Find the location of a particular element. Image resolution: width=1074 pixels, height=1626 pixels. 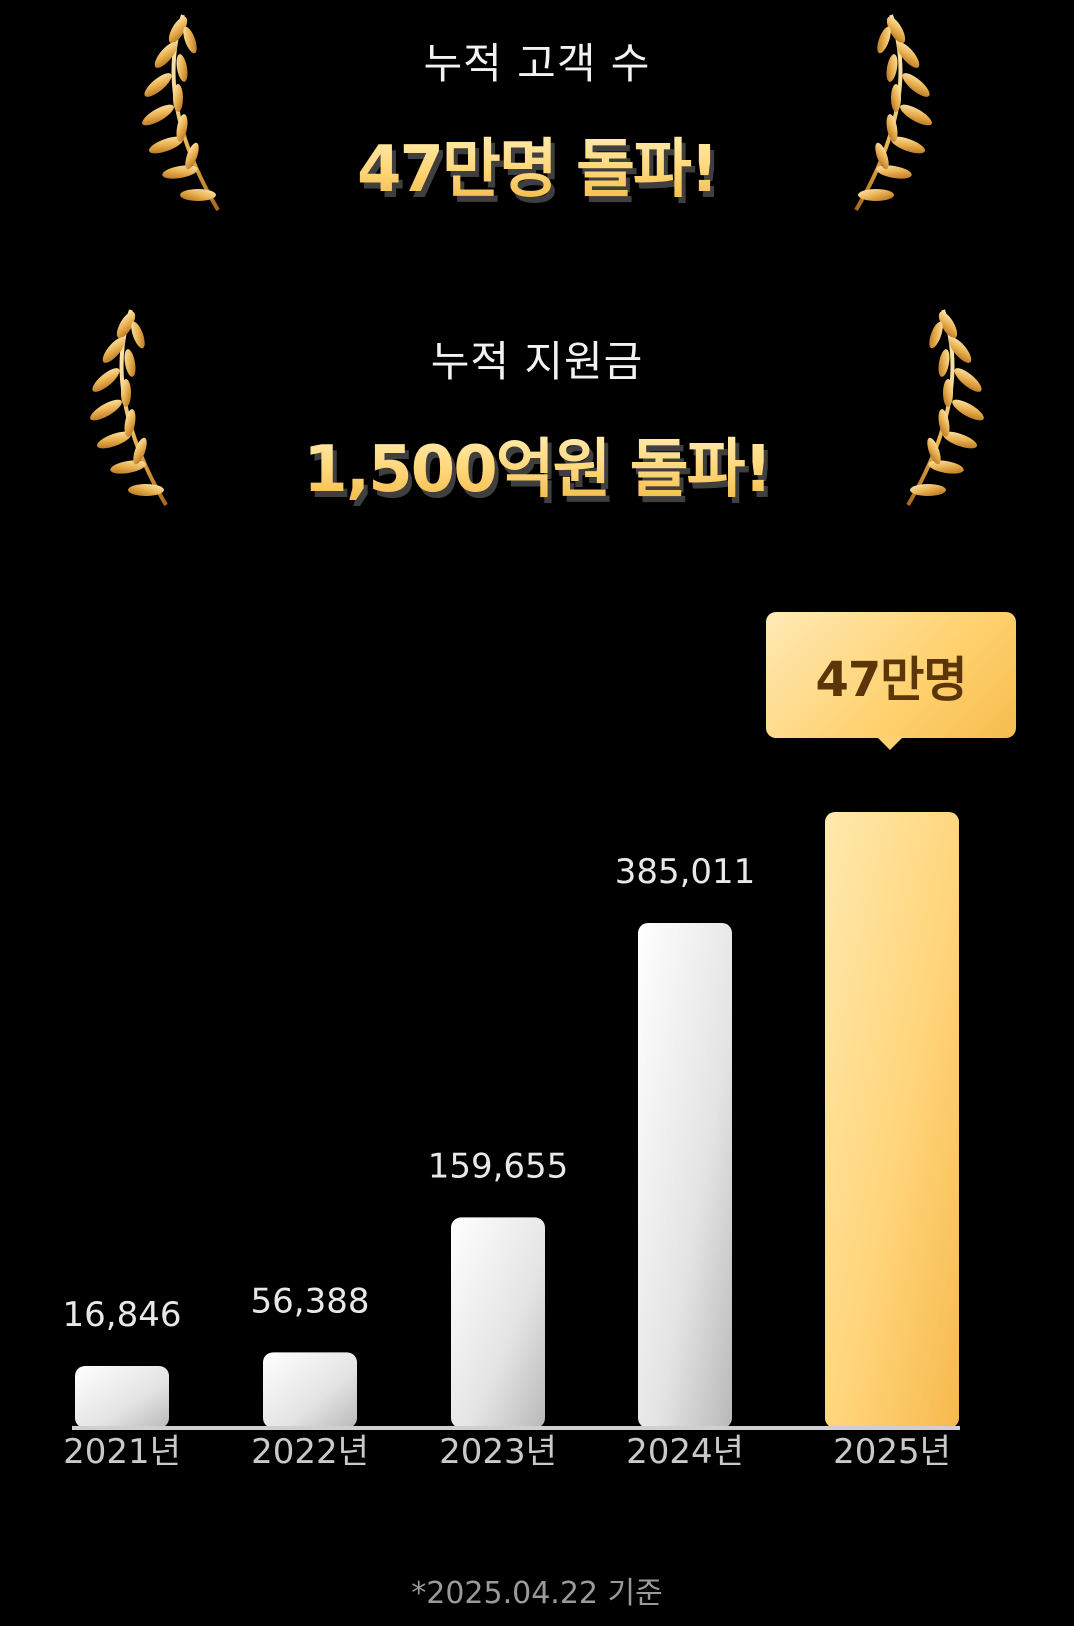

bar-value-label-0: 16,846 is located at coordinates (122, 1315).